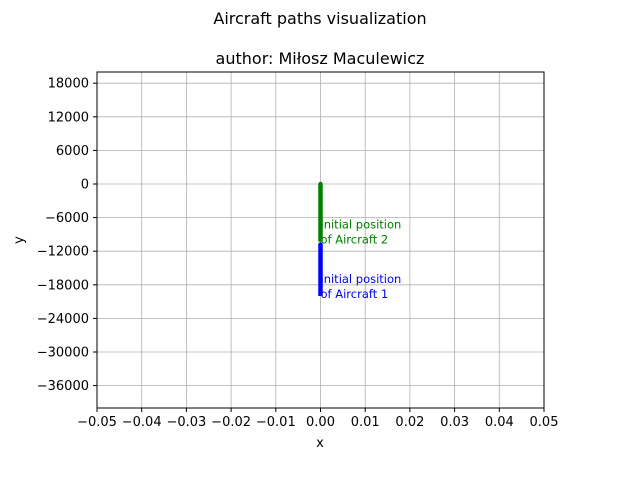  I want to click on annotation-aircraft-2-line-2: of Aircraft 2, so click(355, 240).